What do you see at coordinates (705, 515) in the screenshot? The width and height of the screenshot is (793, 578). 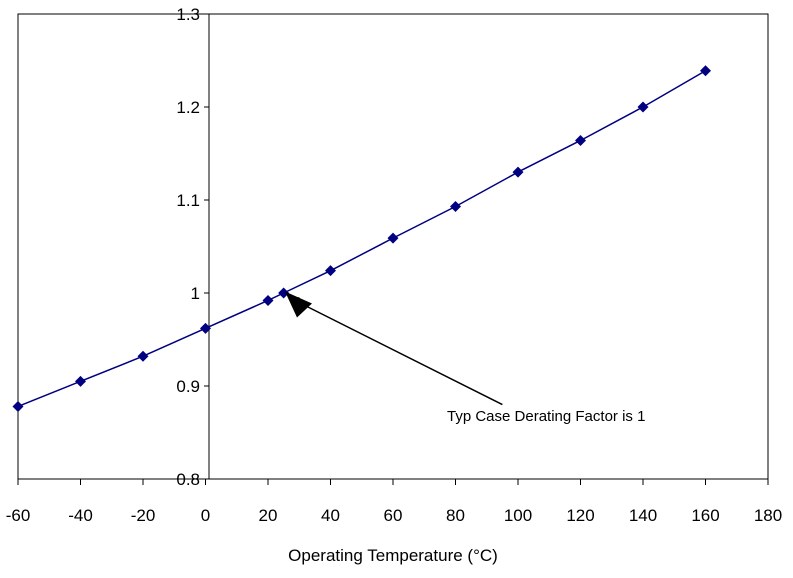 I see `x-tick-label: 160` at bounding box center [705, 515].